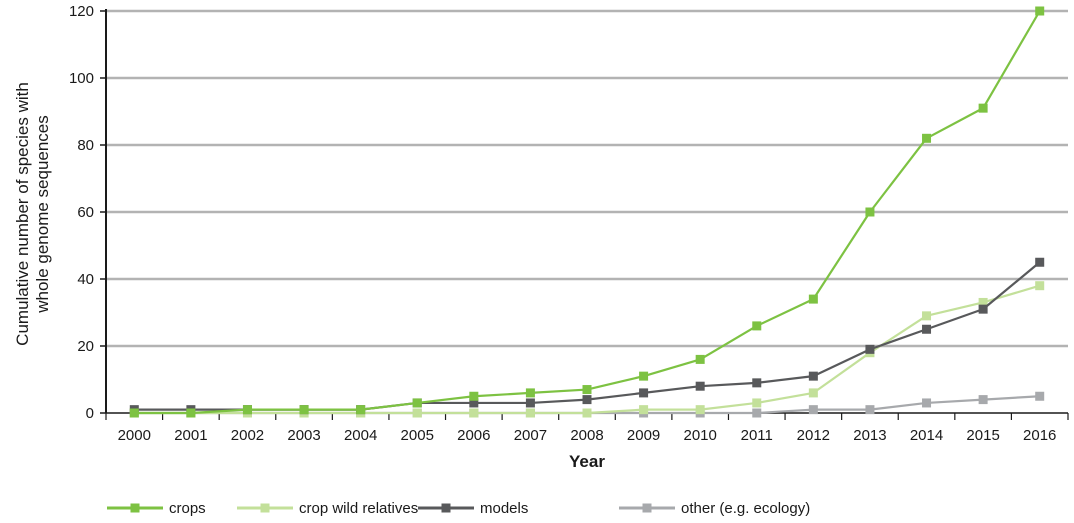 Image resolution: width=1074 pixels, height=523 pixels. Describe the element at coordinates (134, 435) in the screenshot. I see `x-tick-label: 2000` at that location.